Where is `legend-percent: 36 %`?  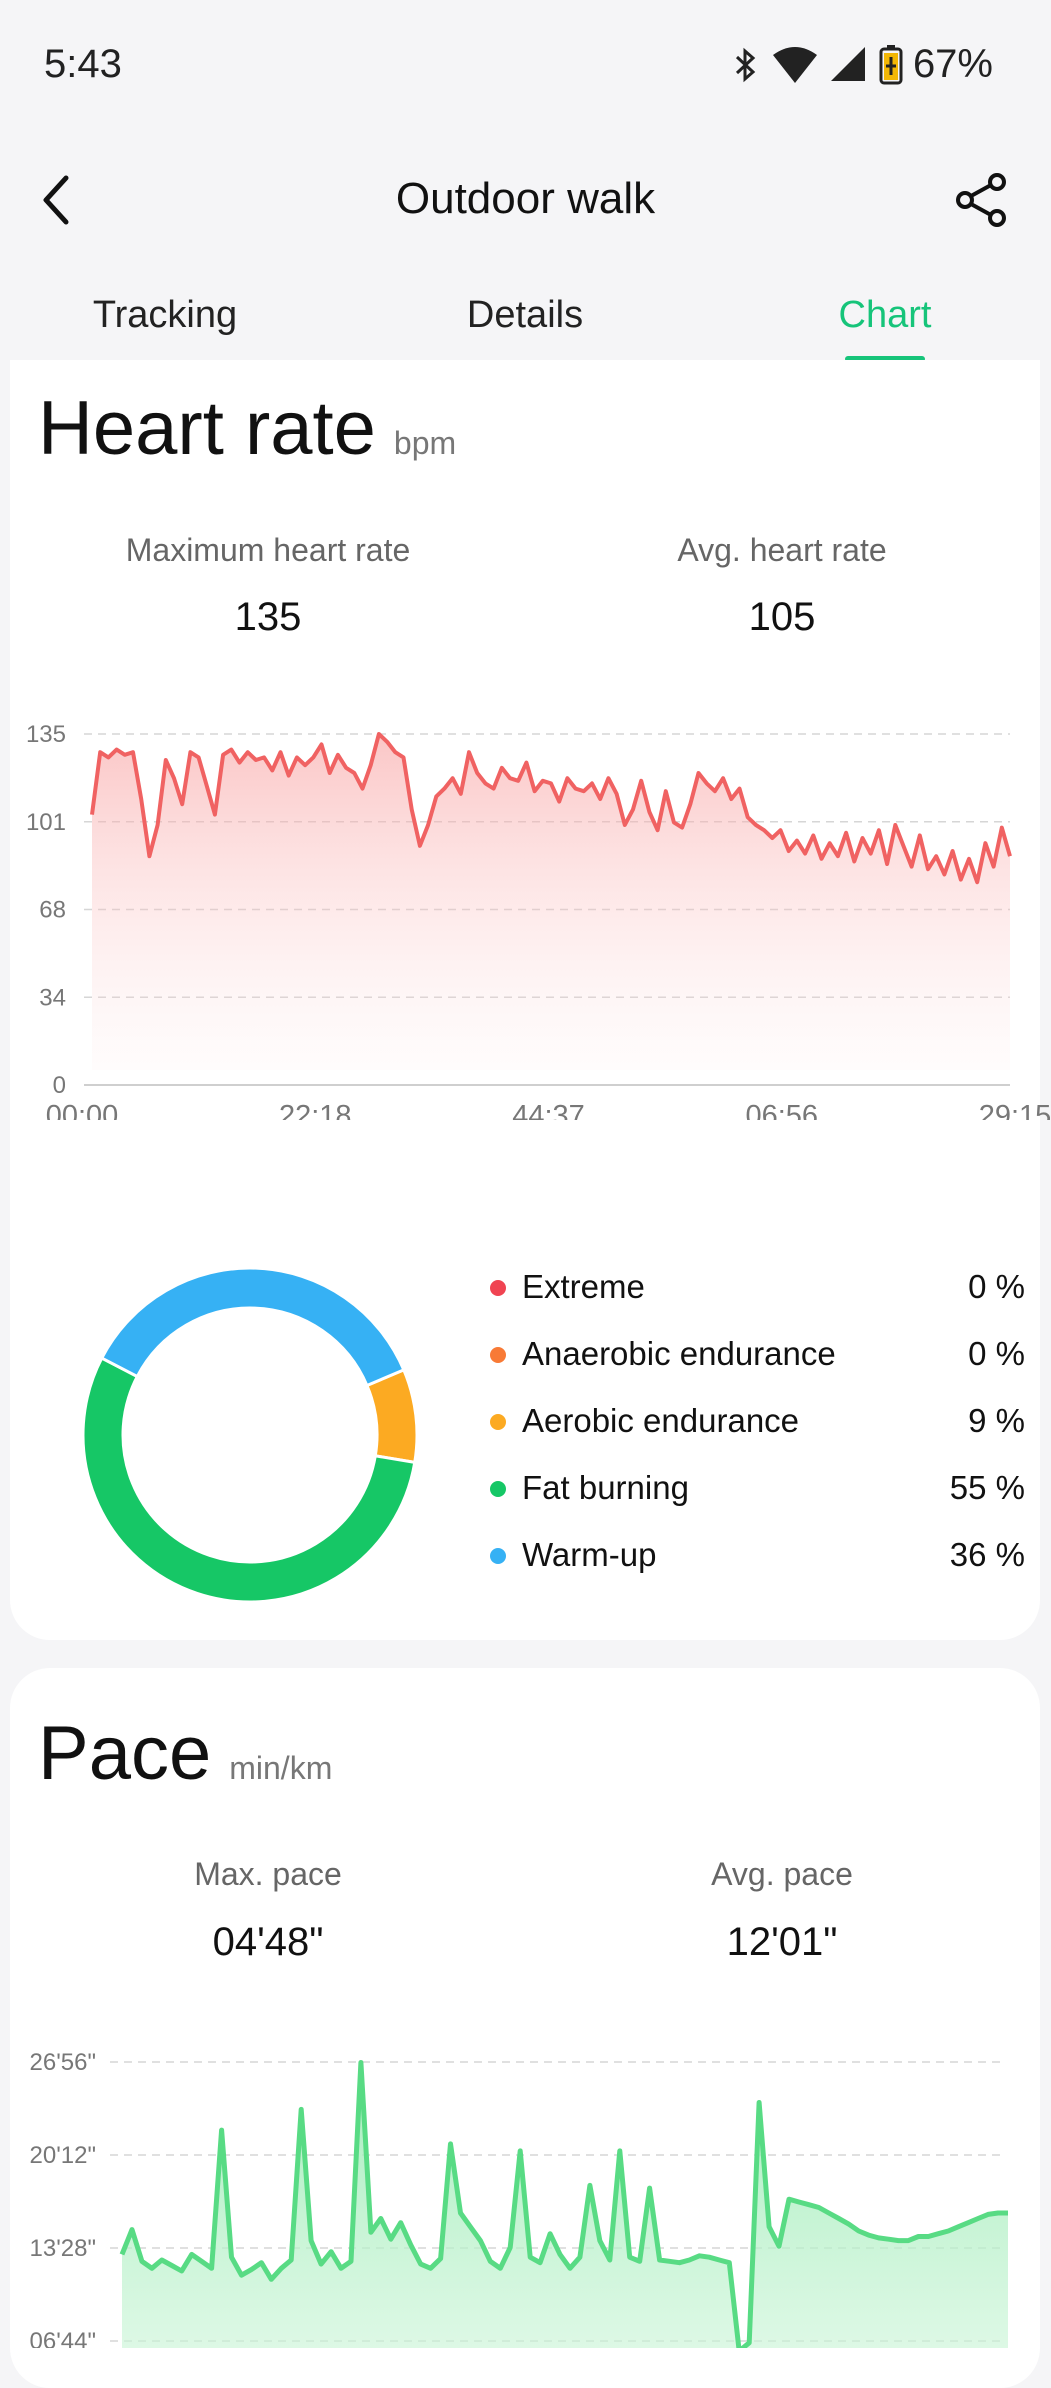 legend-percent: 36 % is located at coordinates (987, 1554).